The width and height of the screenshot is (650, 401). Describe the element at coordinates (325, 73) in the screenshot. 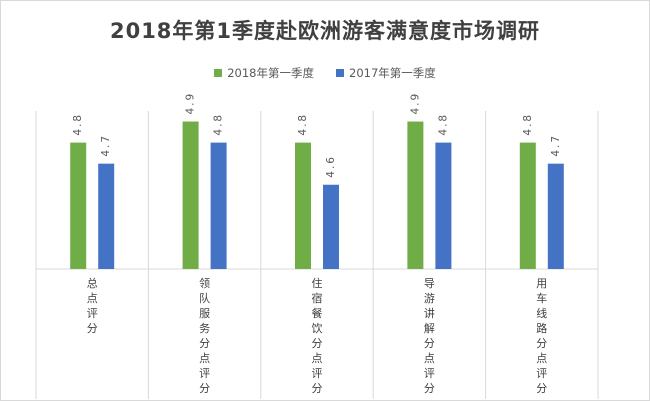

I see `legend: 2018年第一季度 2017年第一季度` at that location.